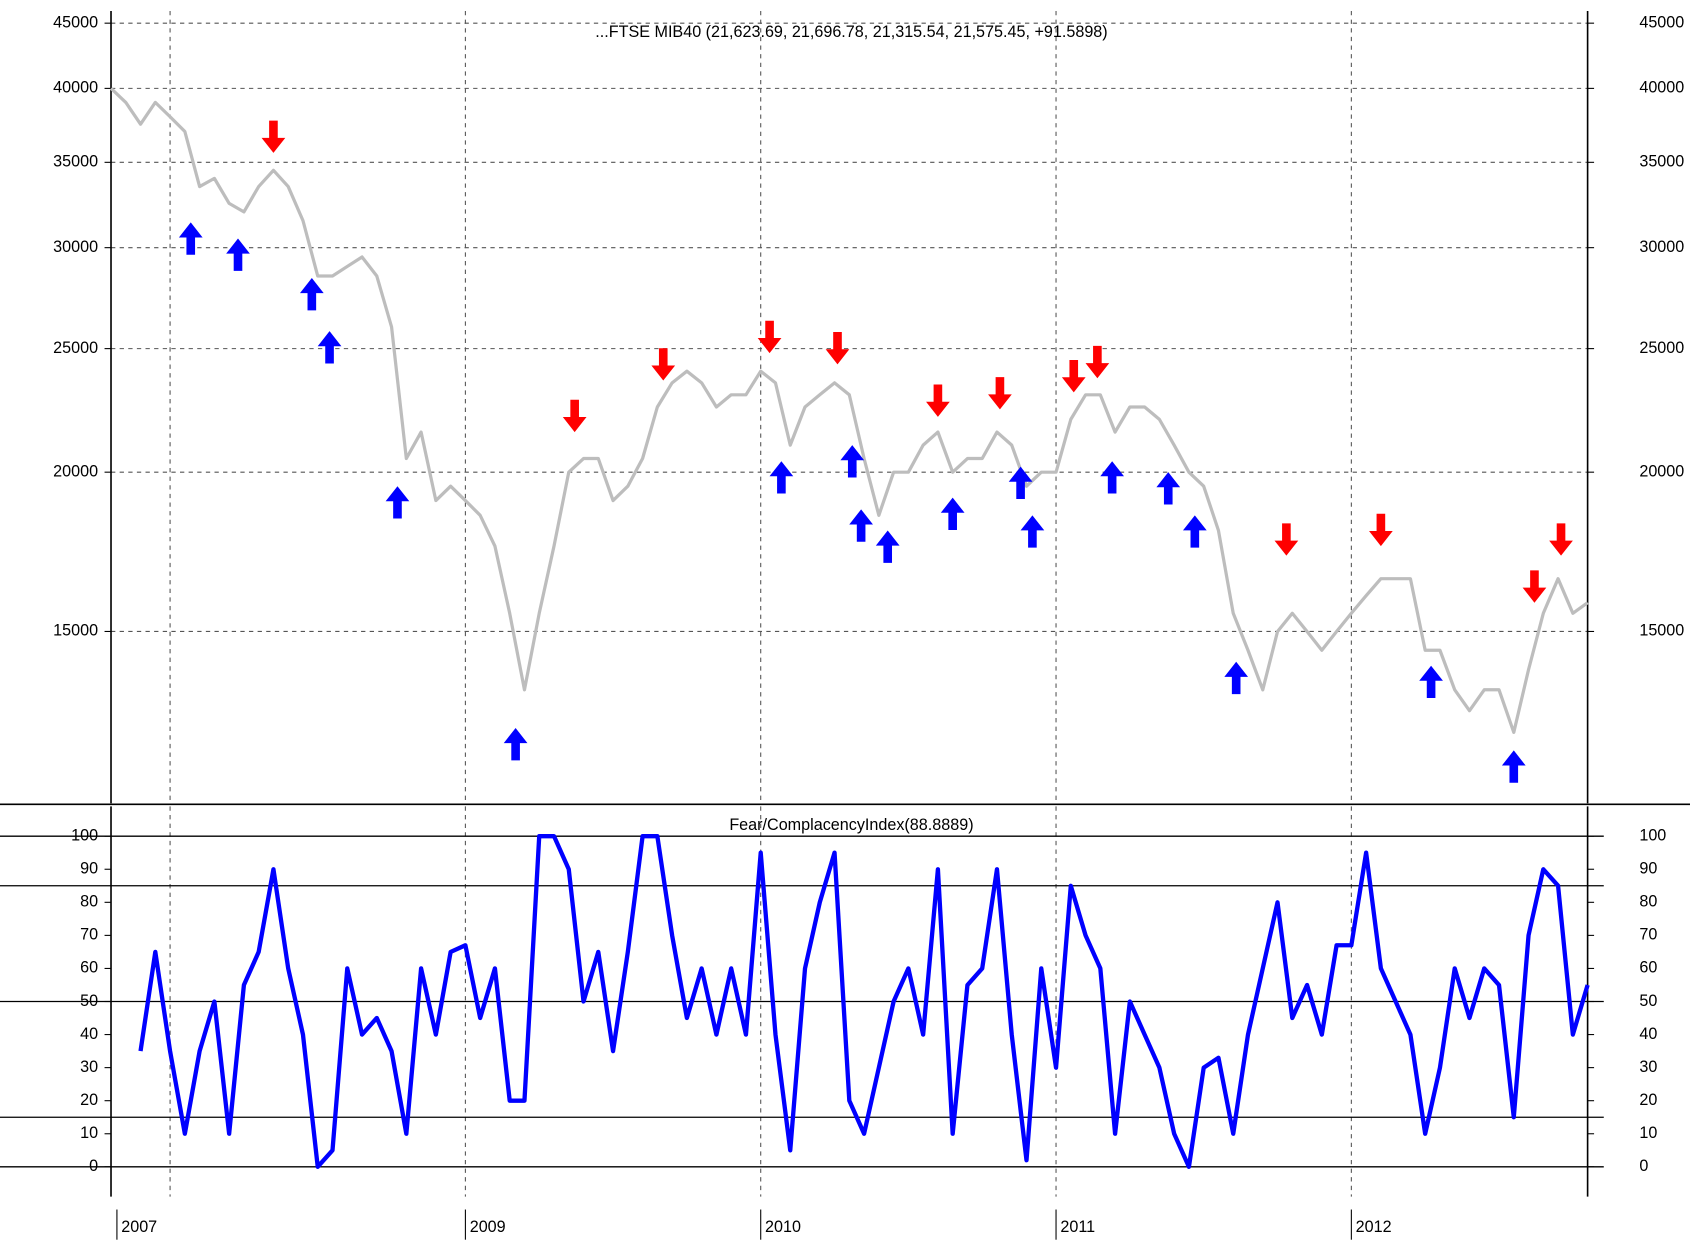  I want to click on y-tick-label-right: 20000, so click(1661, 471).